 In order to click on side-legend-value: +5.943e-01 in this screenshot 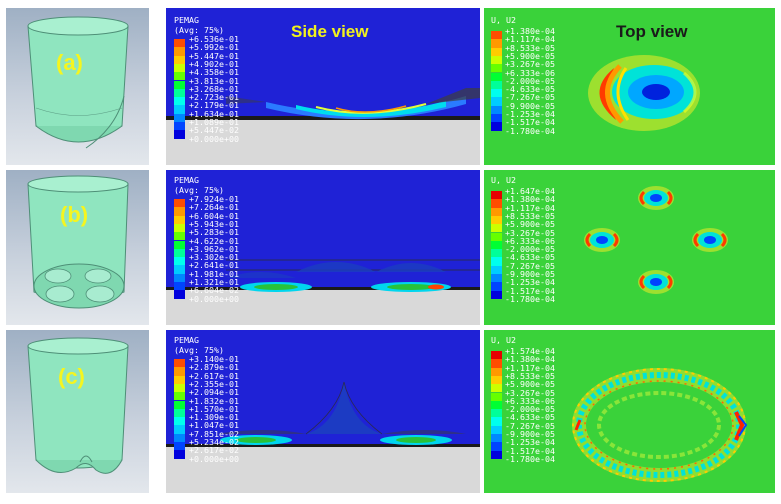, I will do `click(214, 223)`.